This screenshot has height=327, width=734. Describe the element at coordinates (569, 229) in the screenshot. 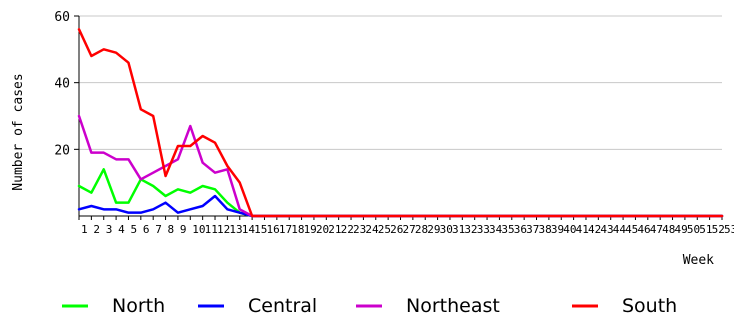

I see `x-tick-label: 40` at that location.